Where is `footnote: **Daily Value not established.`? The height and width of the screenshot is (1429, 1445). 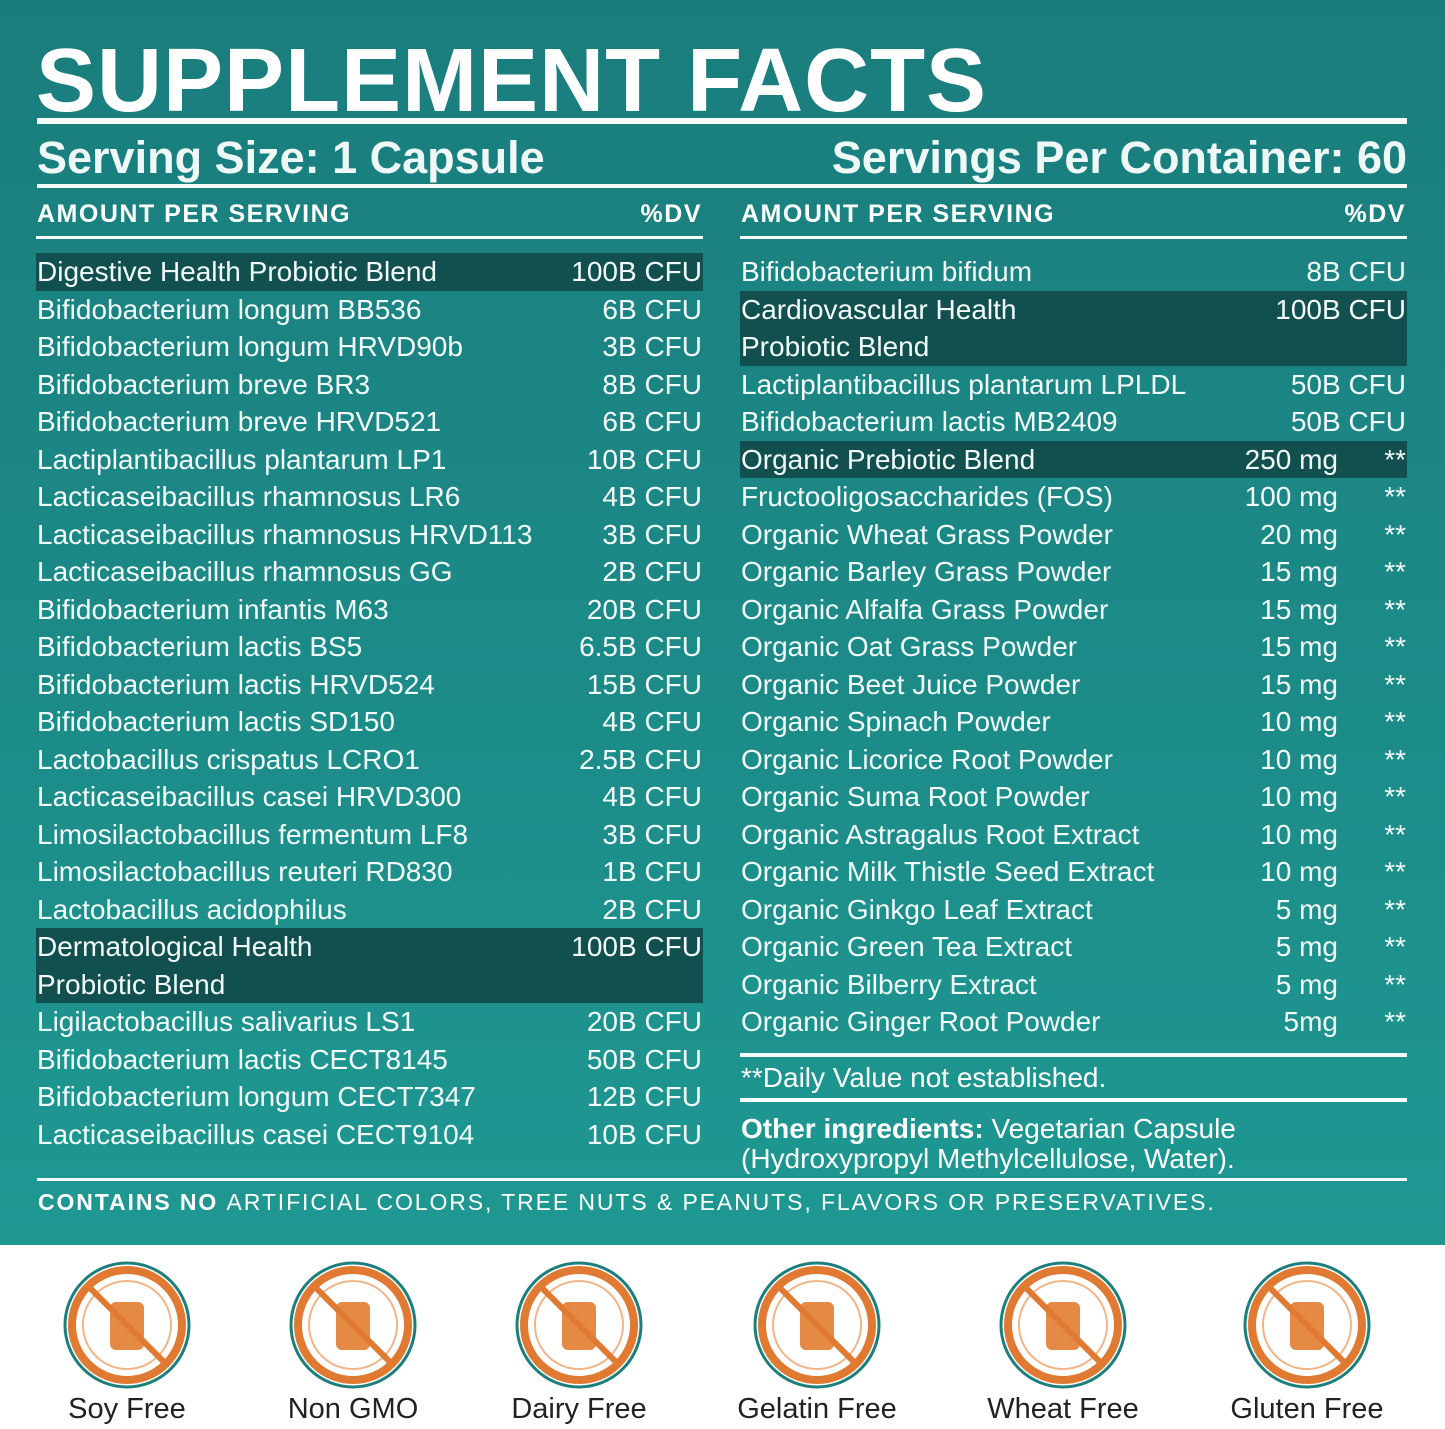
footnote: **Daily Value not established. is located at coordinates (924, 1077).